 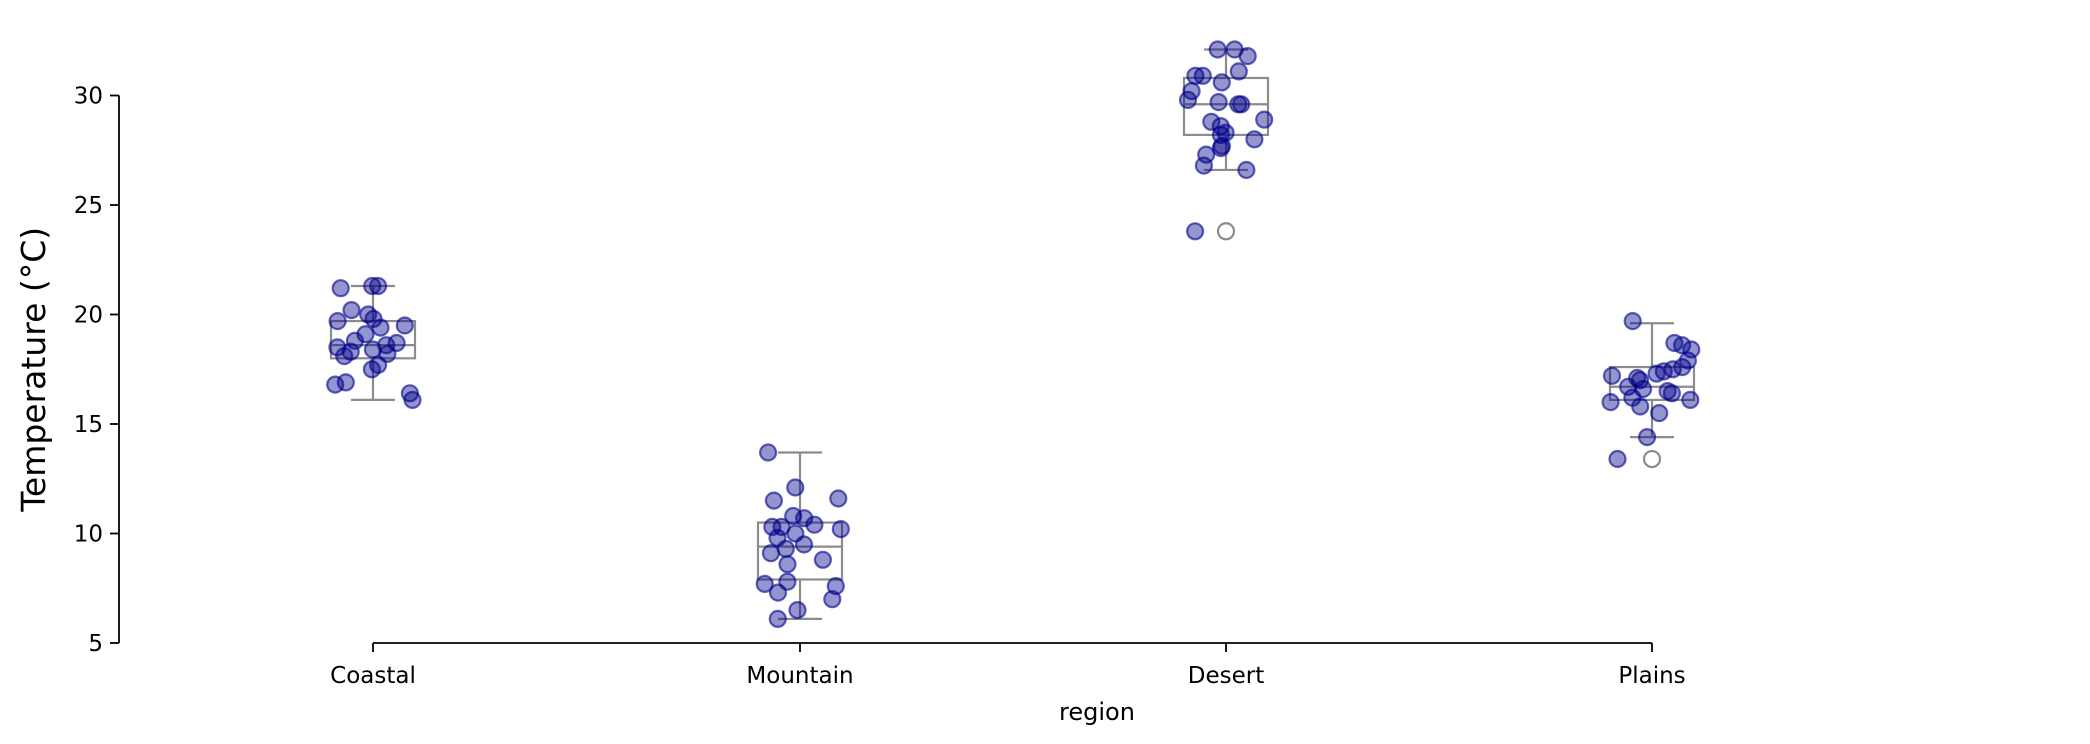 I want to click on y-tick-label: 30, so click(x=88, y=97).